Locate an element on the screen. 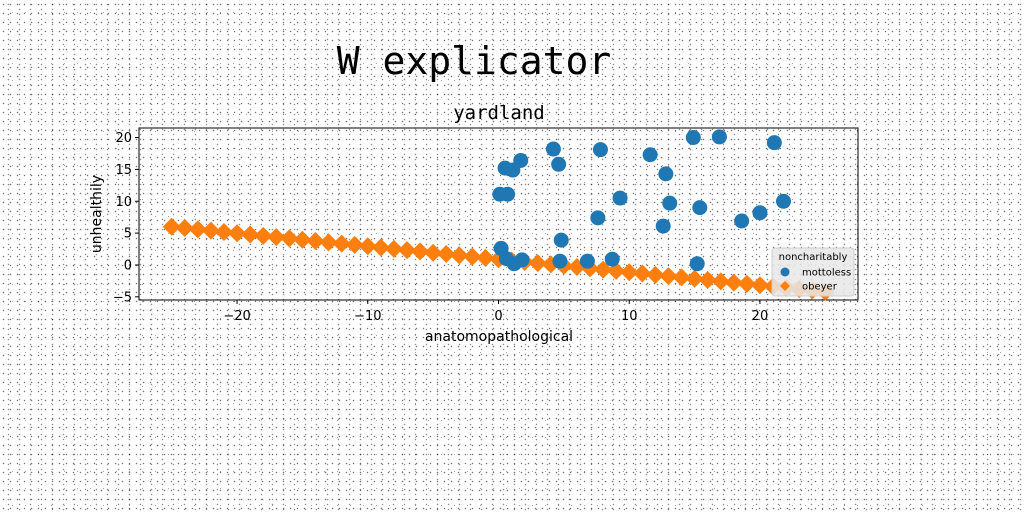  x-tick-label: −20 is located at coordinates (236, 316).